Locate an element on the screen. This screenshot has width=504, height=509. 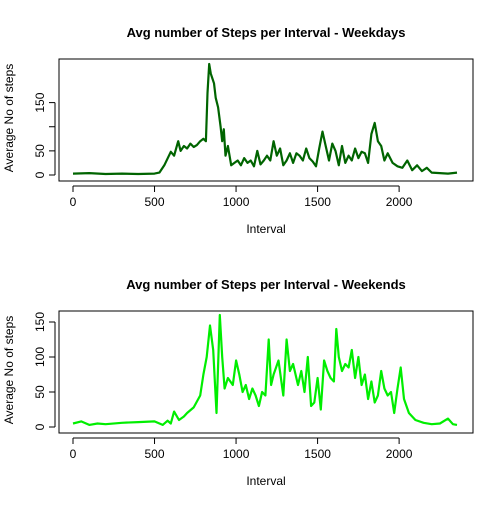
y-axis: 0 50 150 is located at coordinates (44, 135).